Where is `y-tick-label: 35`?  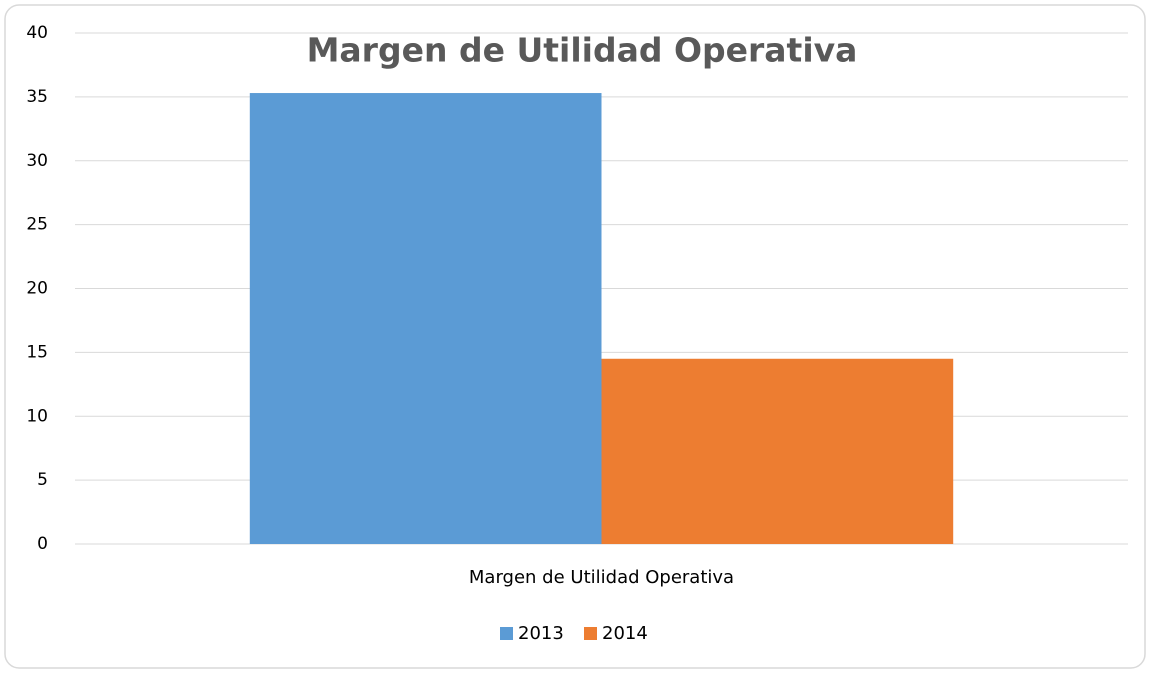
y-tick-label: 35 is located at coordinates (37, 97).